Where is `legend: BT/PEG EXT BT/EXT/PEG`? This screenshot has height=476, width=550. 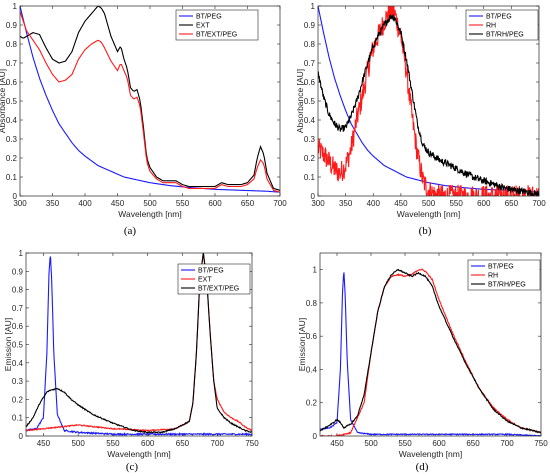
legend: BT/PEG EXT BT/EXT/PEG is located at coordinates (217, 25).